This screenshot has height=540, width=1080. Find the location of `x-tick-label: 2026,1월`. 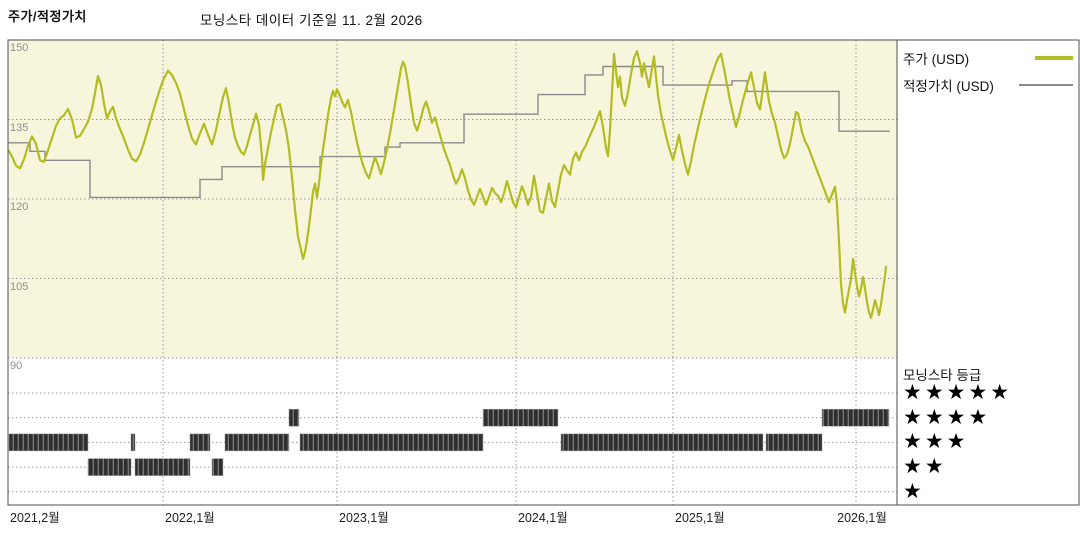

x-tick-label: 2026,1월 is located at coordinates (862, 518).